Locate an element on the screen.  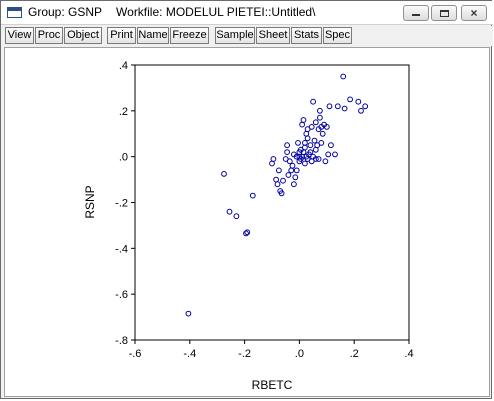
close-button: × is located at coordinates (474, 13).